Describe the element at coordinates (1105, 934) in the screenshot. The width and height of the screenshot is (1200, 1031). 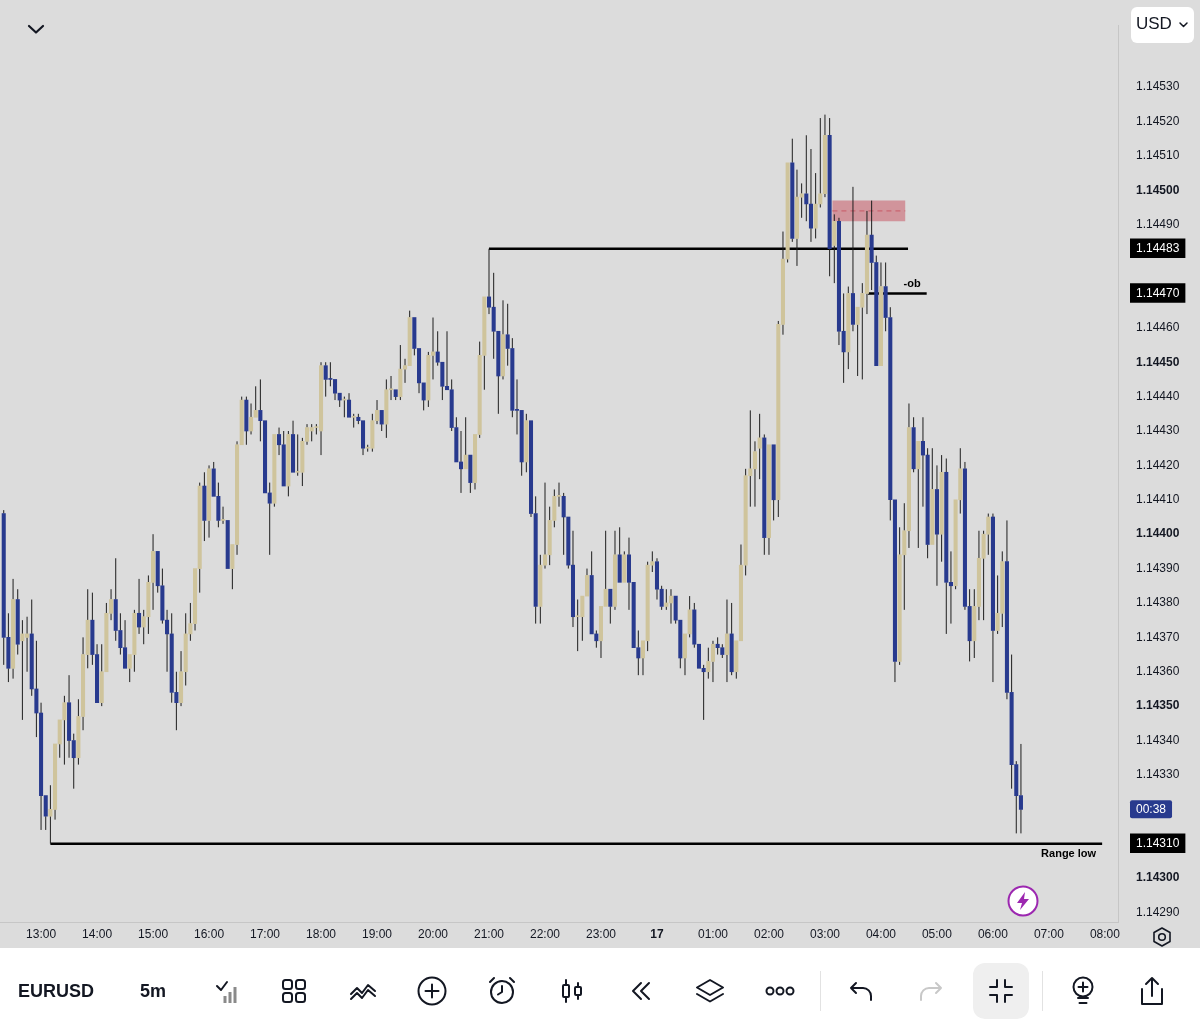
I see `x-tick-label: 08:00` at that location.